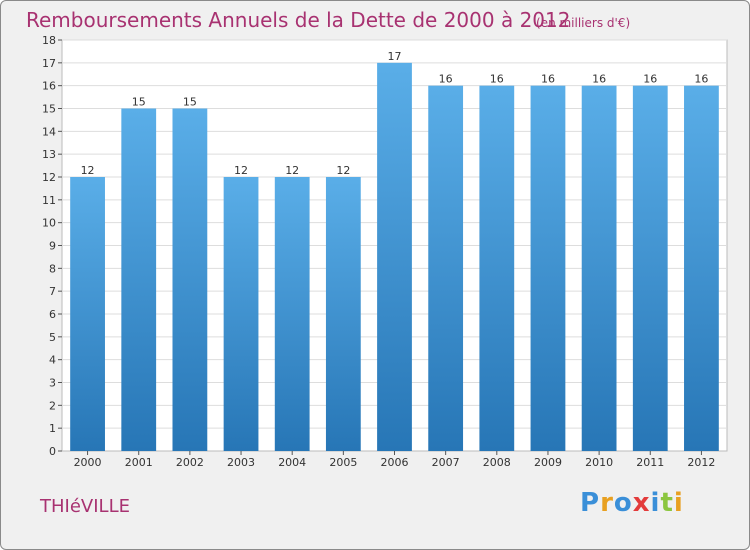  I want to click on x-tick-label: 2010, so click(599, 462).